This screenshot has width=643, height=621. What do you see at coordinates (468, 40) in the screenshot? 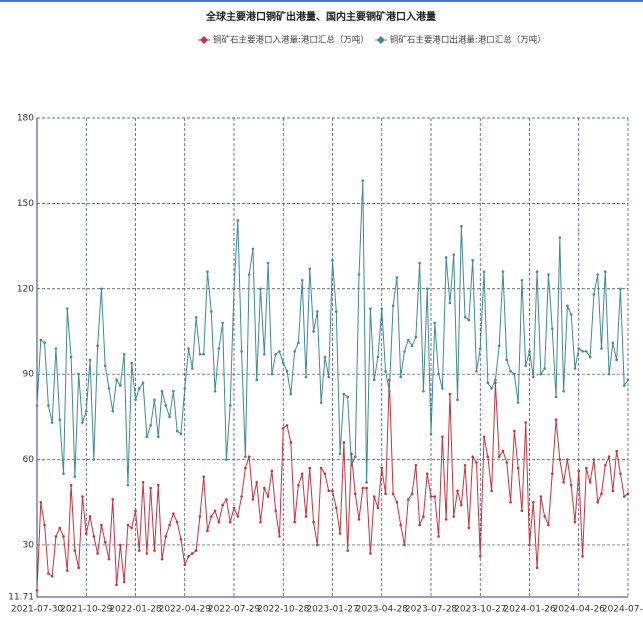
I see `legend-label: 铜矿石主要港口出港量:港口汇总（万吨）` at bounding box center [468, 40].